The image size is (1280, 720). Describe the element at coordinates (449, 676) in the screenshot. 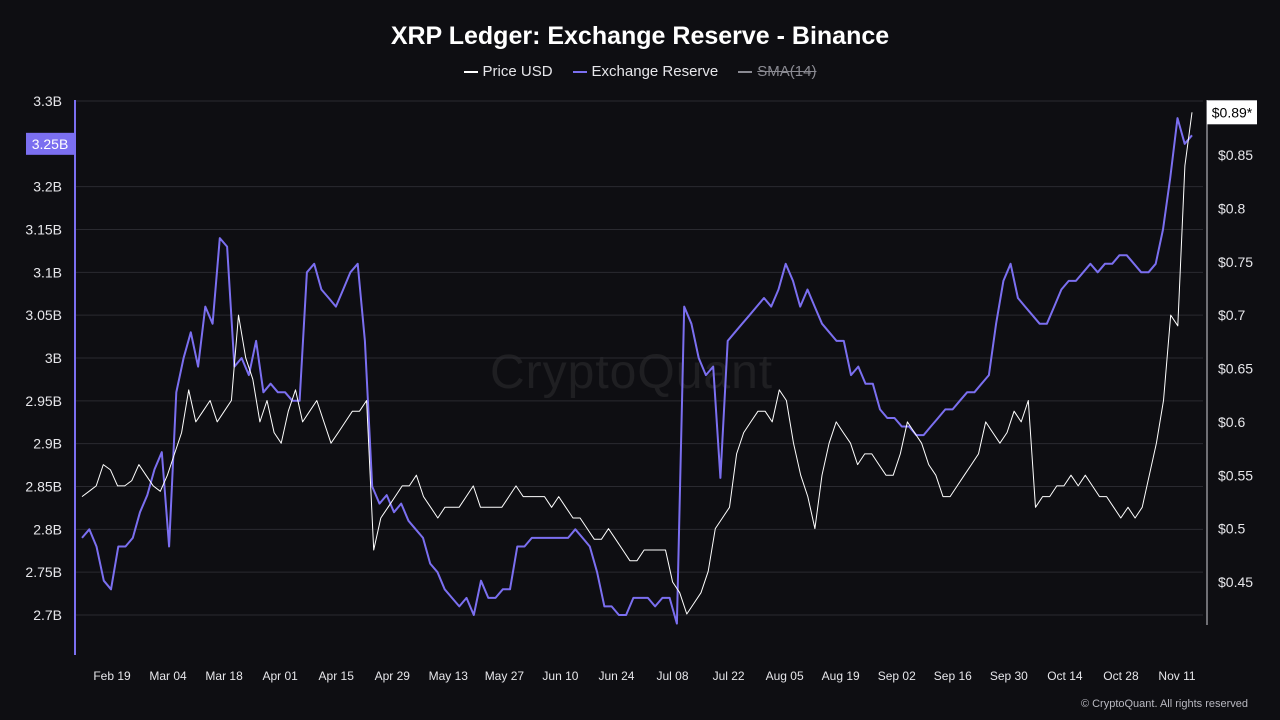

I see `x-tick-label: May 13` at that location.